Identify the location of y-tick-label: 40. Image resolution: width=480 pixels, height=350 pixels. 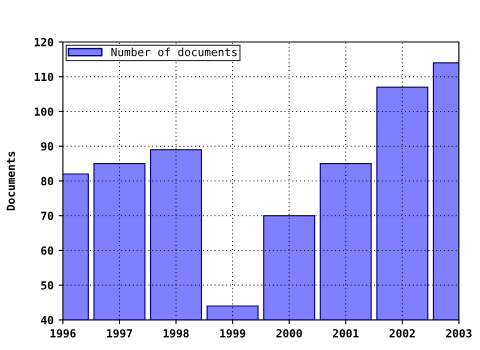
(47, 320).